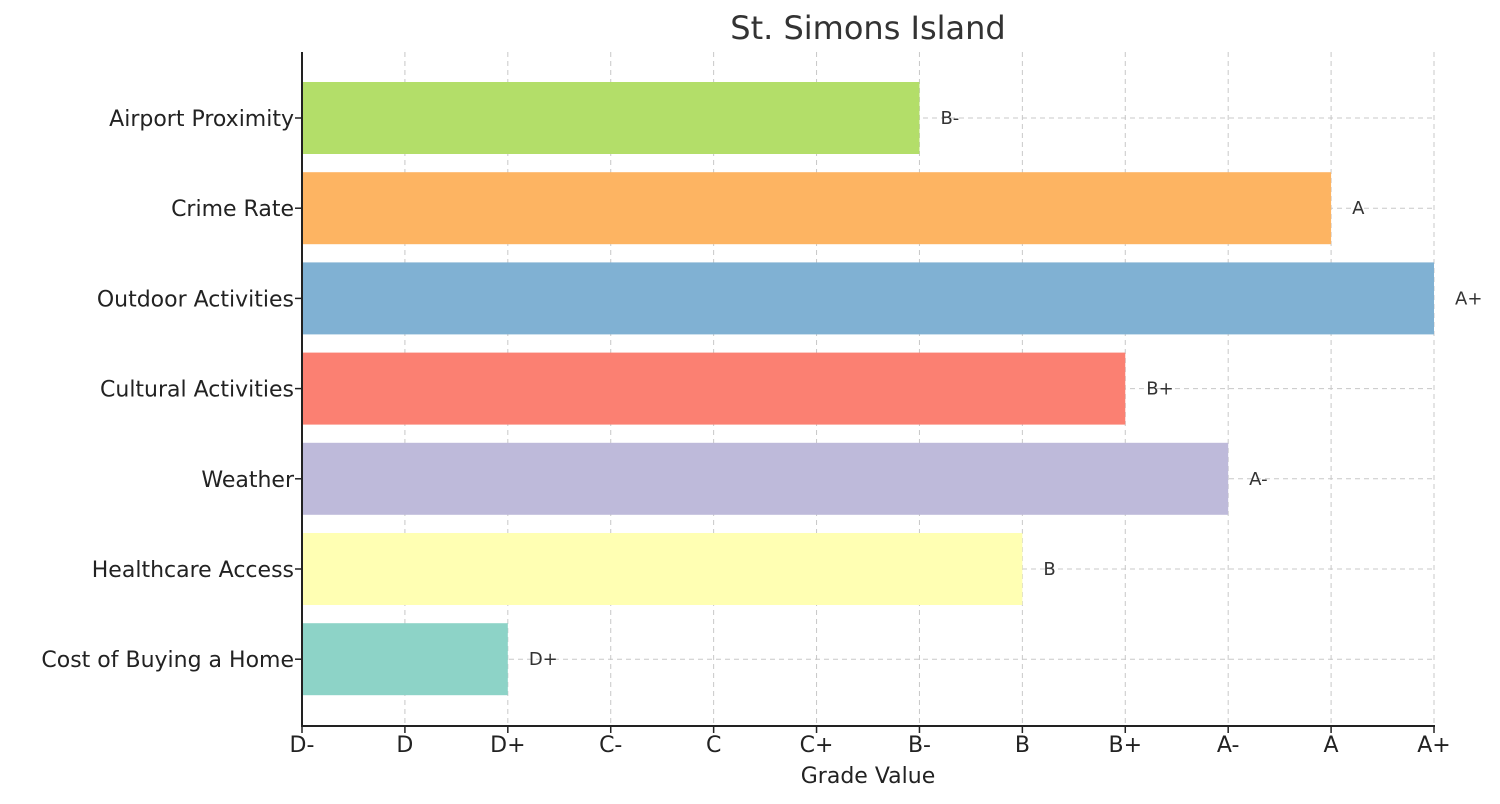  I want to click on bar-value-label: A-, so click(1258, 479).